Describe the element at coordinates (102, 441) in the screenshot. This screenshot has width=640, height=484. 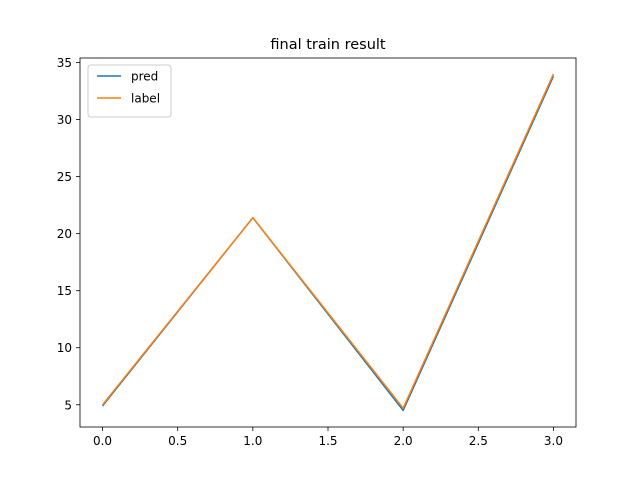
I see `x-tick-label: 0.0` at that location.